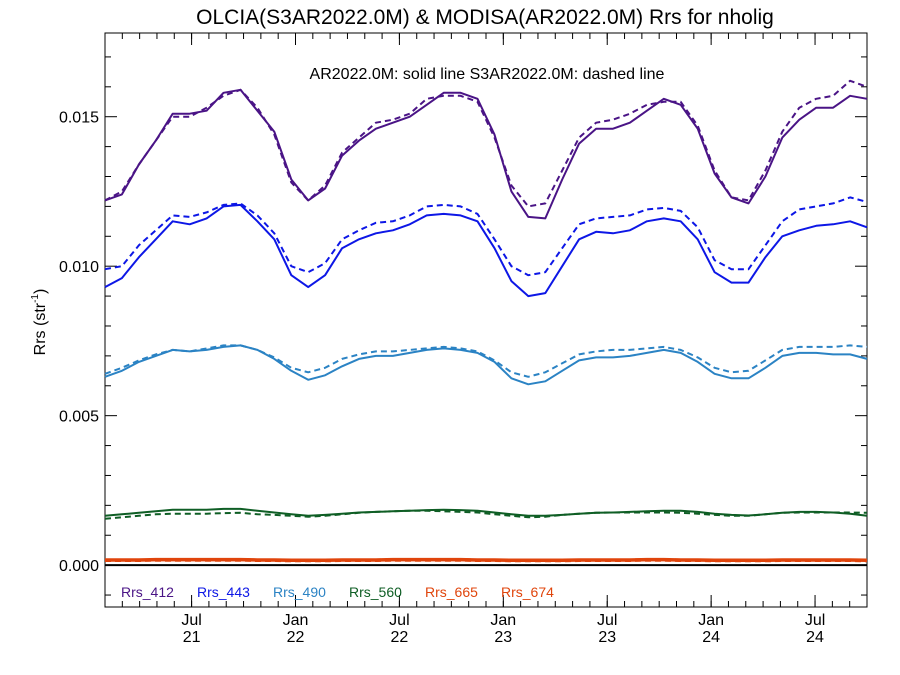 This screenshot has width=900, height=675. I want to click on y-axis-label: Rrs (str-1), so click(39, 322).